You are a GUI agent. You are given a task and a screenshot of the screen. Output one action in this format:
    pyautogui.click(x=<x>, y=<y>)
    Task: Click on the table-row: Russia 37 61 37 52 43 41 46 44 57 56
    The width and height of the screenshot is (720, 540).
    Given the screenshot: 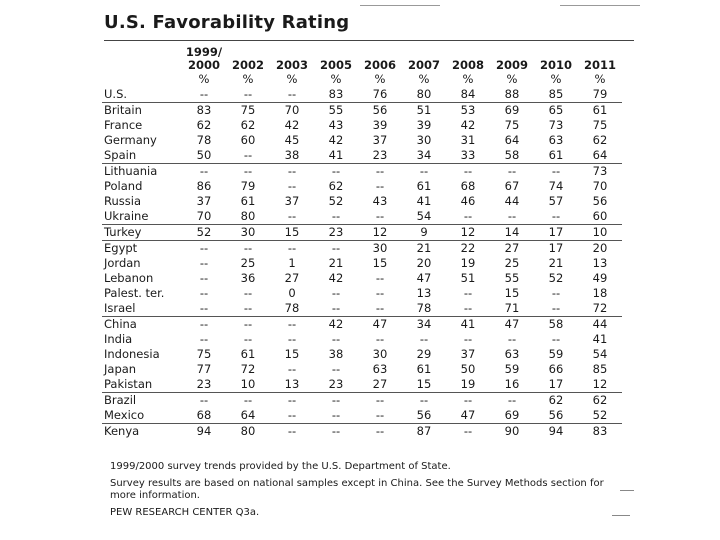 What is the action you would take?
    pyautogui.click(x=362, y=201)
    